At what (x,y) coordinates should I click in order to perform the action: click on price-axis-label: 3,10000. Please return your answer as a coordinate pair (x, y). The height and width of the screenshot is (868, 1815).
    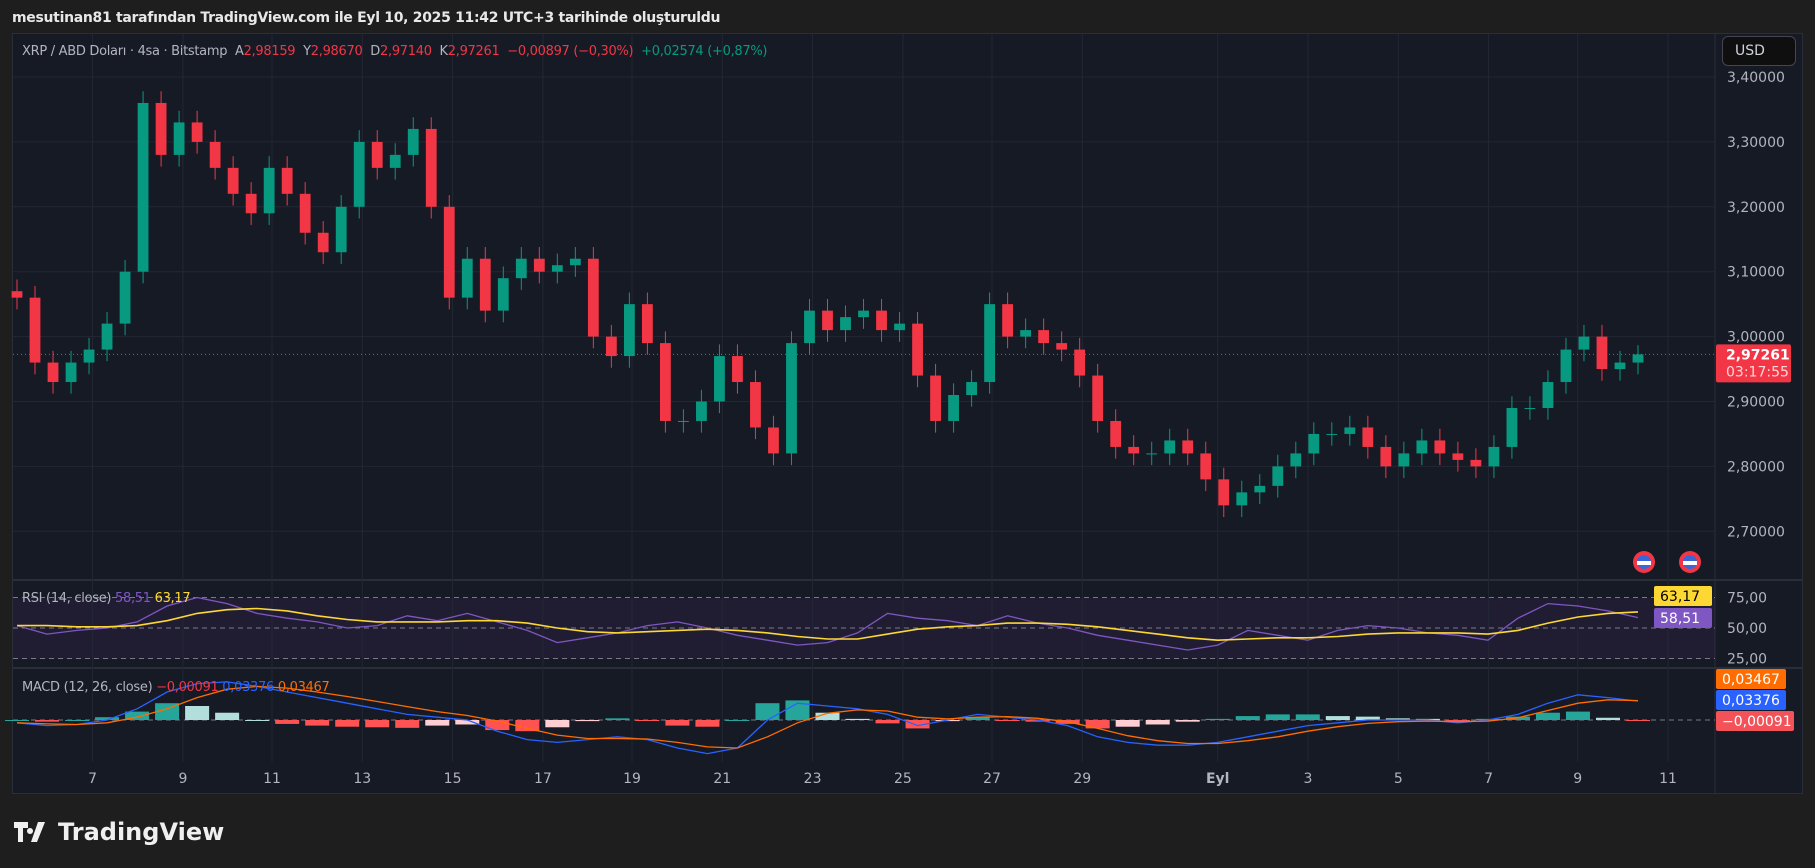
    Looking at the image, I should click on (1756, 273).